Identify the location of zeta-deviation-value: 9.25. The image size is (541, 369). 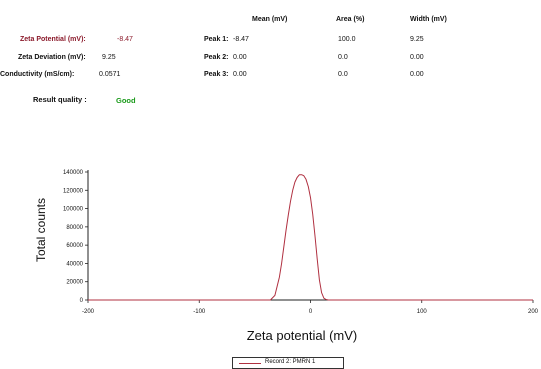
(109, 57).